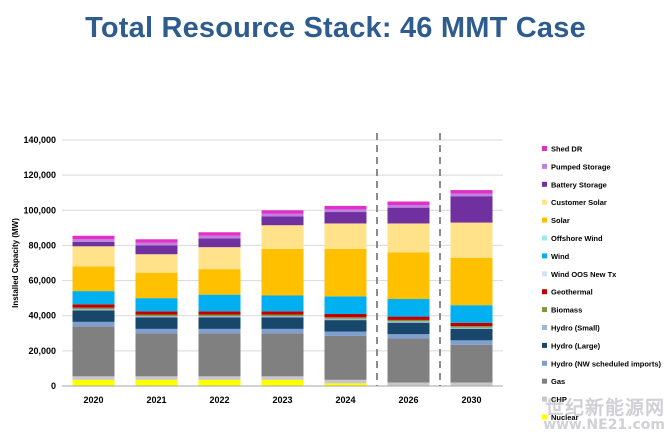  I want to click on y-tick-label: 80,000, so click(42, 245).